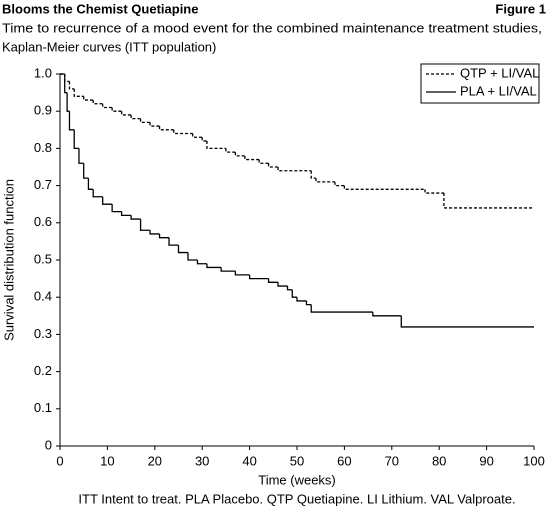  I want to click on y-tick-label: 0.5, so click(43, 258).